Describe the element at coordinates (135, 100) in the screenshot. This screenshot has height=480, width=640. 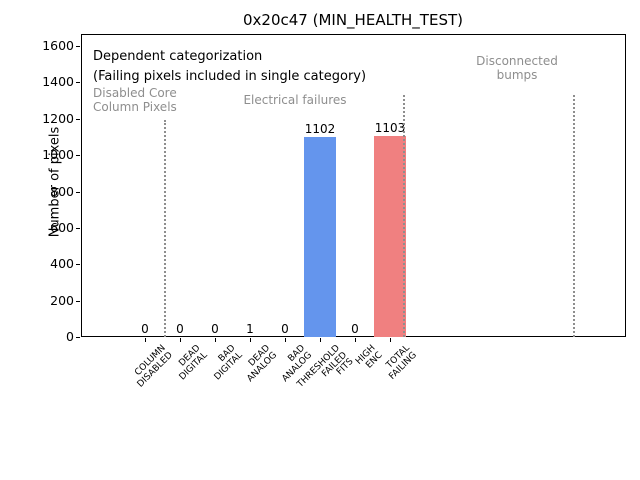
I see `section-label-disabled-core: Disabled Core Column Pixels` at that location.